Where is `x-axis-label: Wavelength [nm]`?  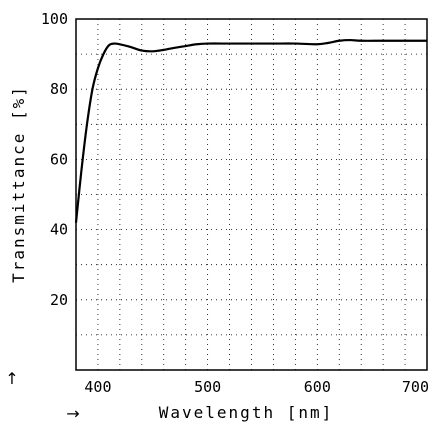
x-axis-label: Wavelength [nm] is located at coordinates (246, 412).